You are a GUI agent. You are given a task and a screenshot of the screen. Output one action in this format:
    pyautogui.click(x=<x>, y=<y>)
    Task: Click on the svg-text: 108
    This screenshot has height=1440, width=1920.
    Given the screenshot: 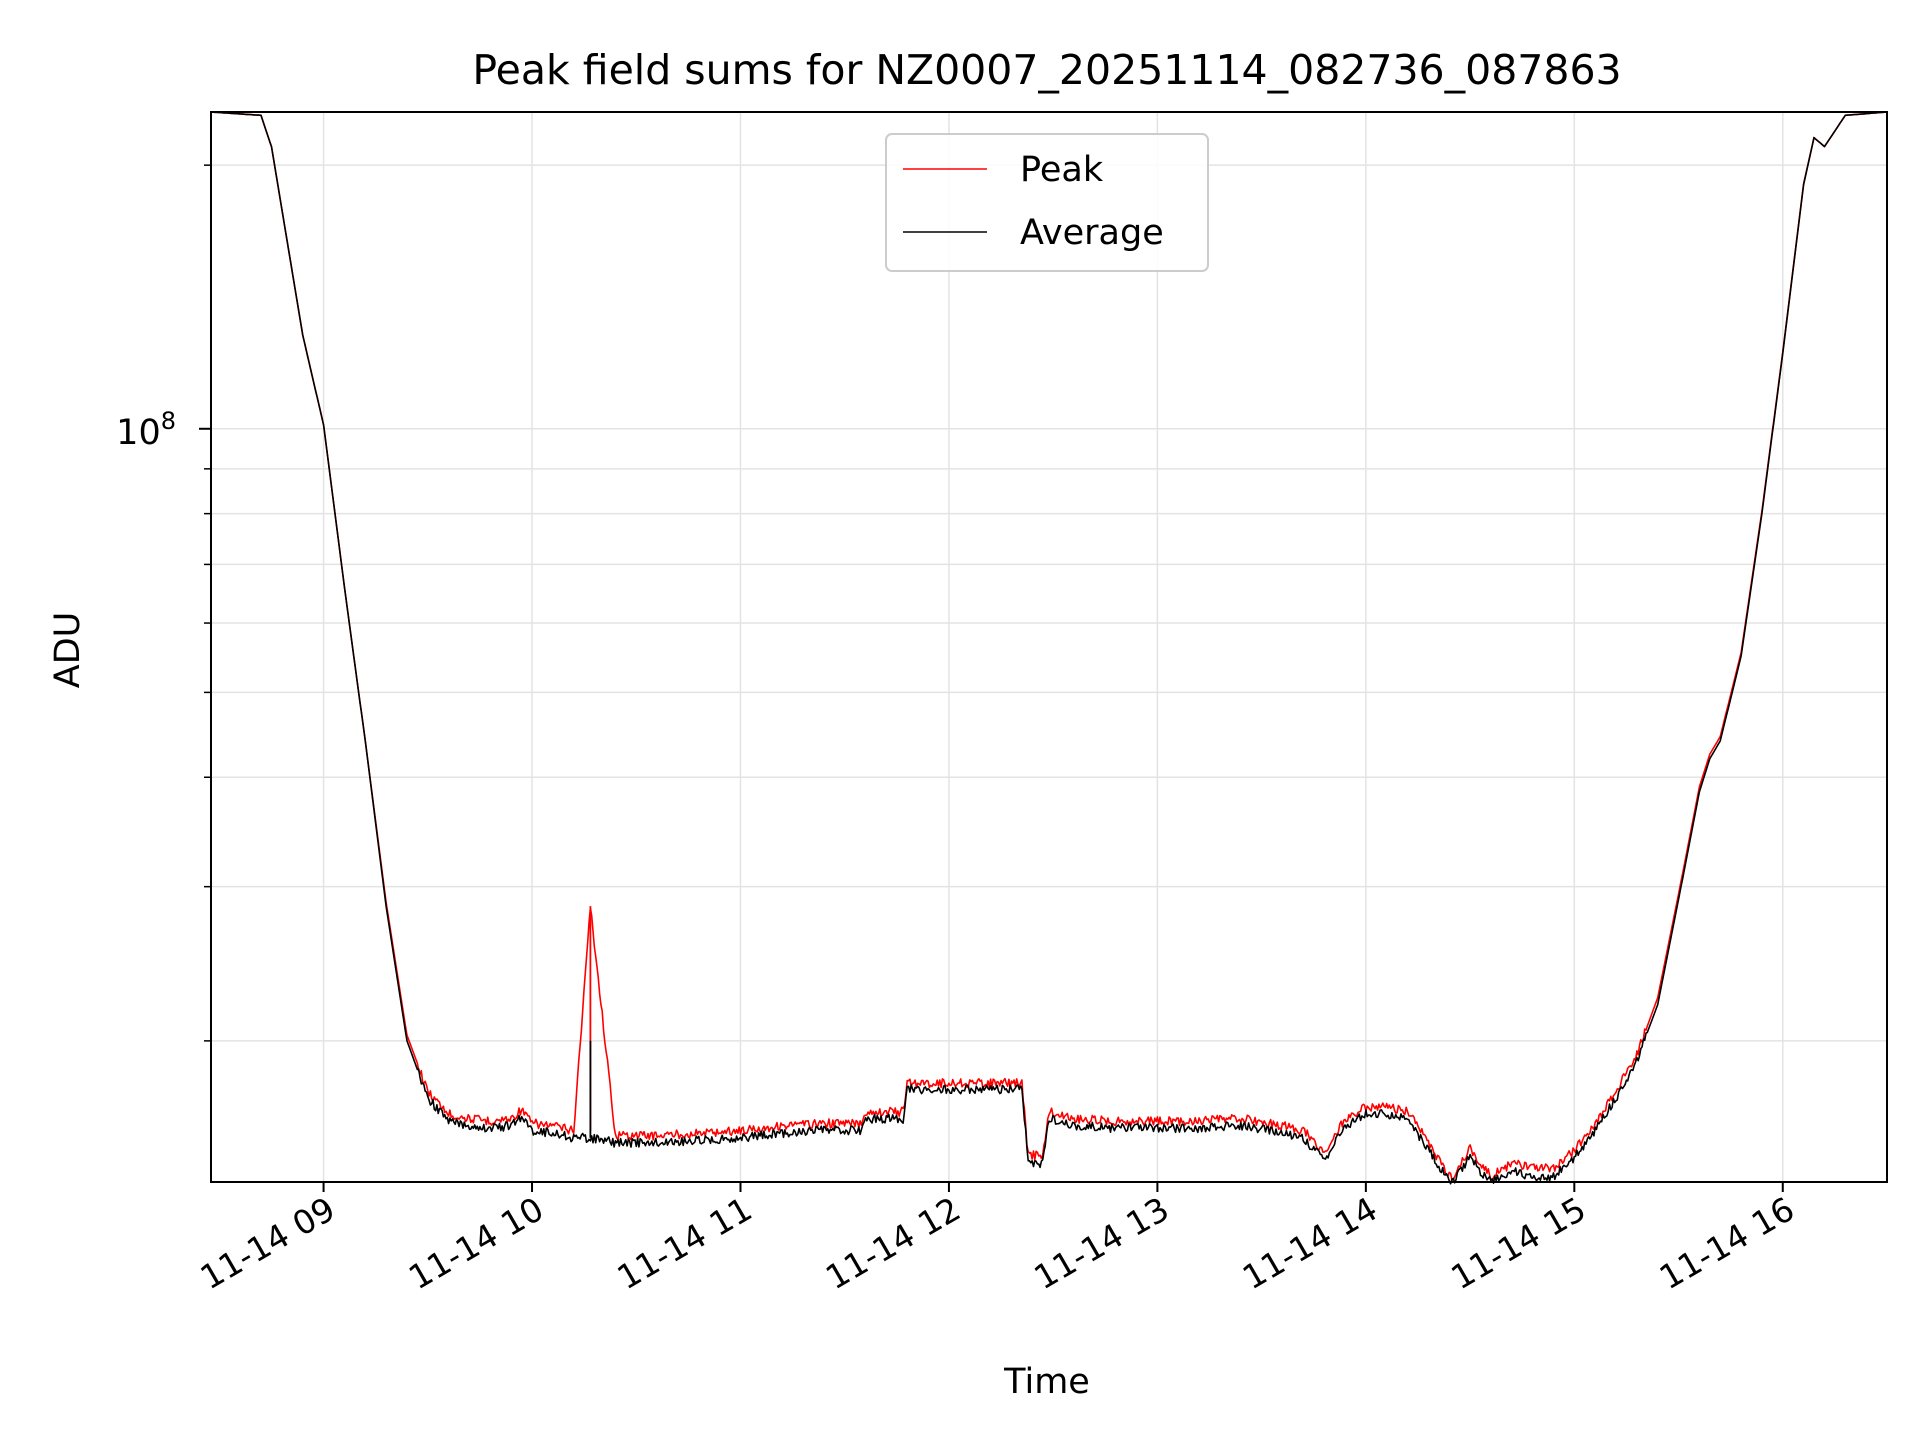 What is the action you would take?
    pyautogui.click(x=146, y=430)
    